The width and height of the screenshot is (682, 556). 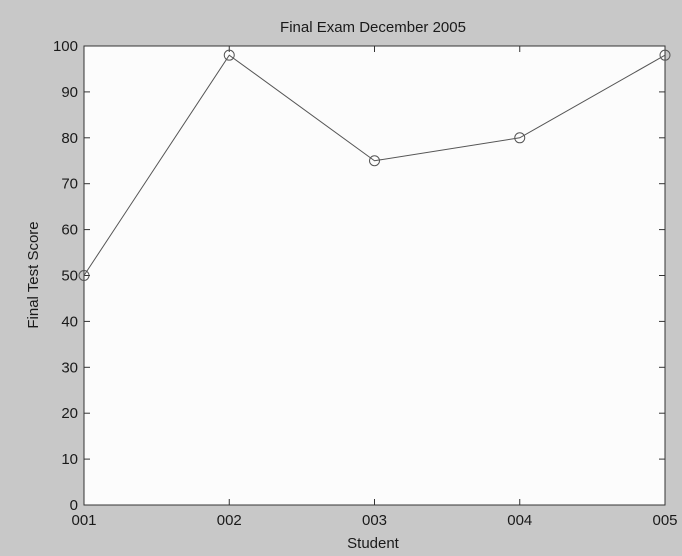 I want to click on x-tick-label: 005, so click(x=664, y=520).